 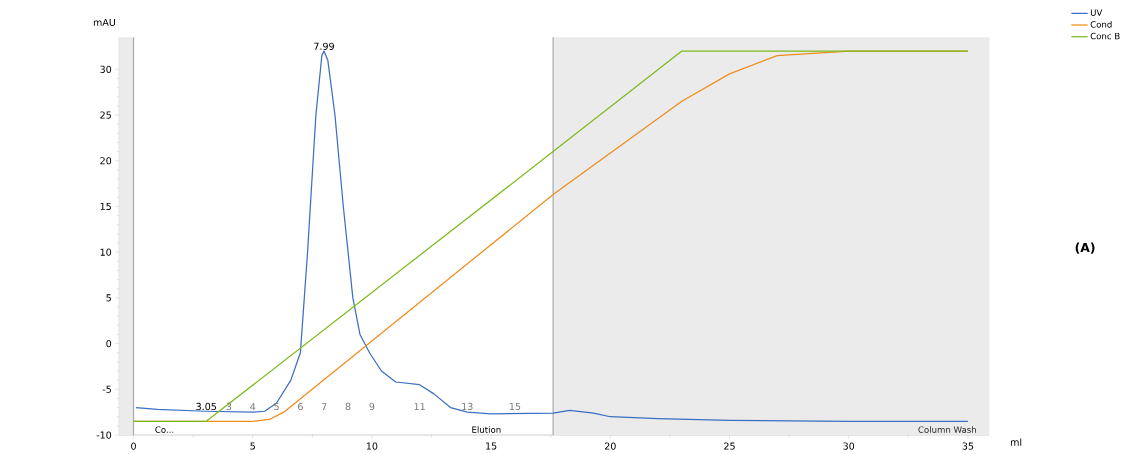 I want to click on y-tick-label: 20, so click(x=106, y=161).